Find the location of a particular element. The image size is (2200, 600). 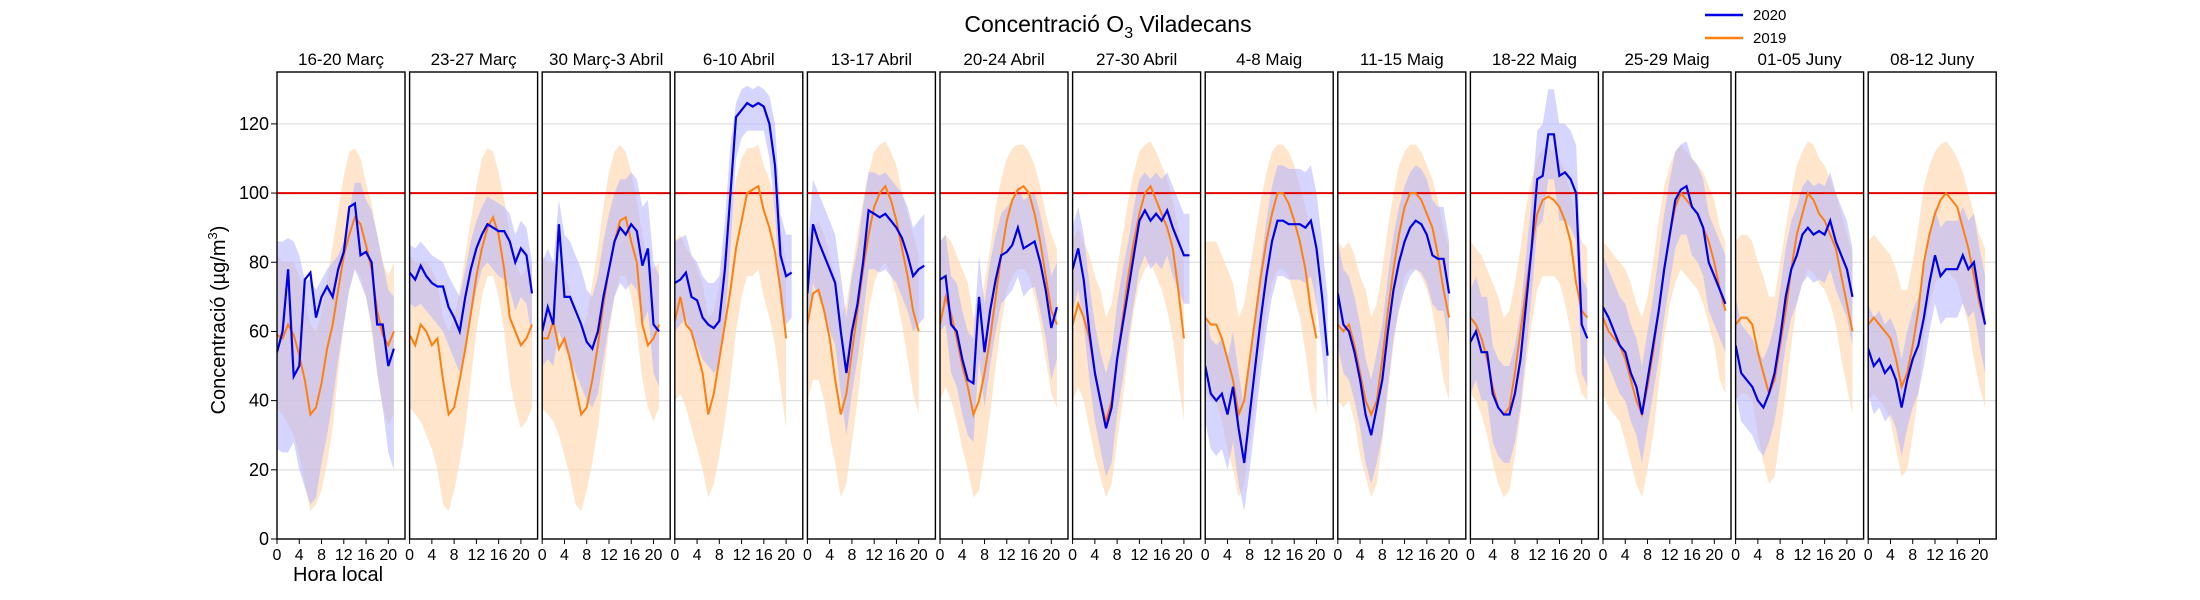

panel-6: 20-24 Abril 0 4 8 12 16 20 is located at coordinates (1002, 307).